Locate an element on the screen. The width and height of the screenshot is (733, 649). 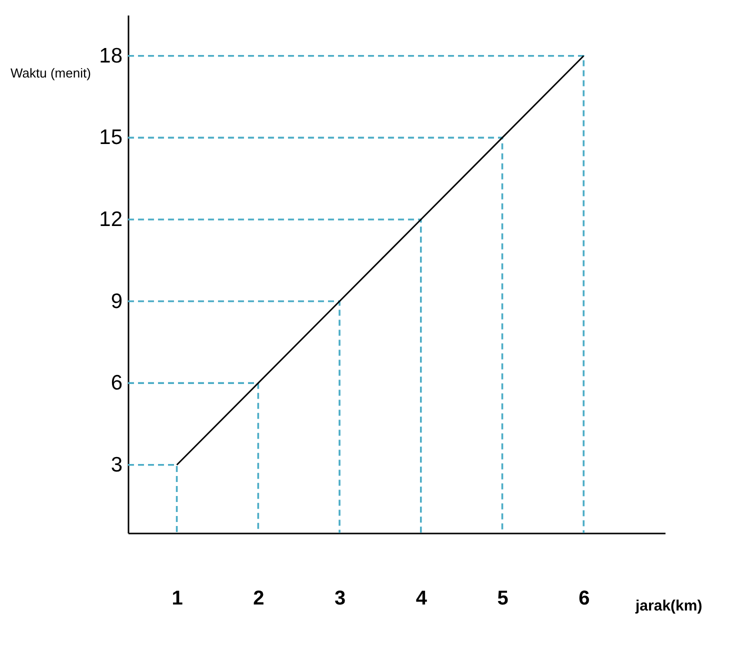
y-tick-label: 12 is located at coordinates (110, 219).